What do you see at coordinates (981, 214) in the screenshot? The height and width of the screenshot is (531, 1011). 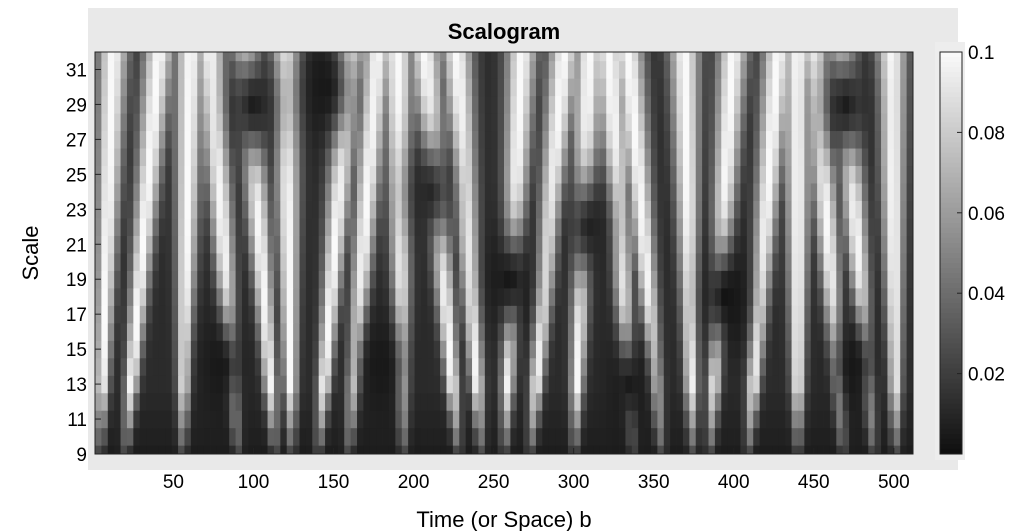 I see `colorbar-ticks: 0.020.040.060.080.1` at bounding box center [981, 214].